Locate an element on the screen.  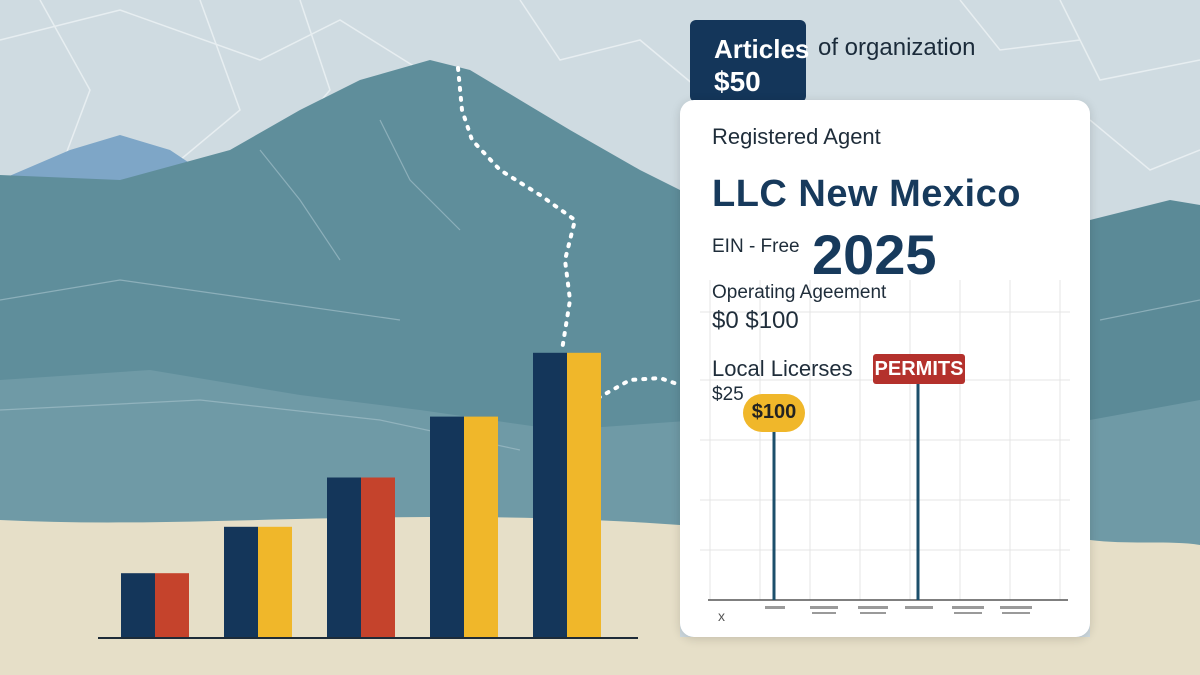
bar-3-left is located at coordinates (344, 557).